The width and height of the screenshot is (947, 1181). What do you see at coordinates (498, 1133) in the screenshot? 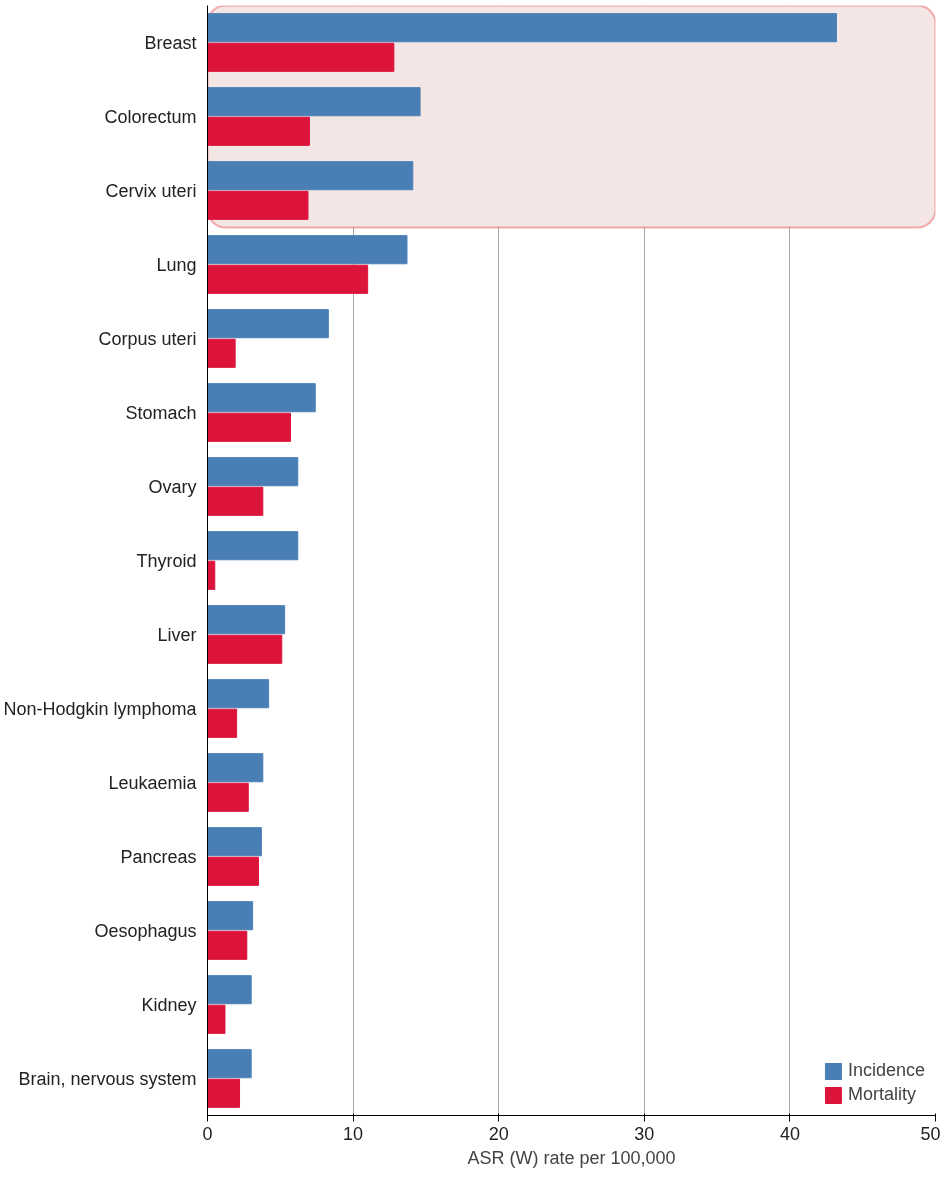
I see `x-tick-label: 20` at bounding box center [498, 1133].